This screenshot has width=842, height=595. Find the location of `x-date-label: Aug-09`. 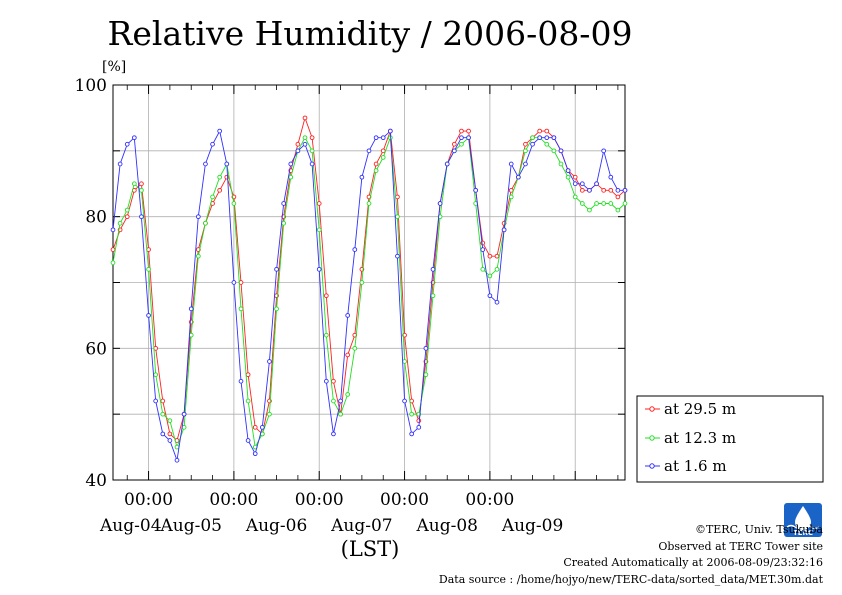

x-date-label: Aug-09 is located at coordinates (532, 526).